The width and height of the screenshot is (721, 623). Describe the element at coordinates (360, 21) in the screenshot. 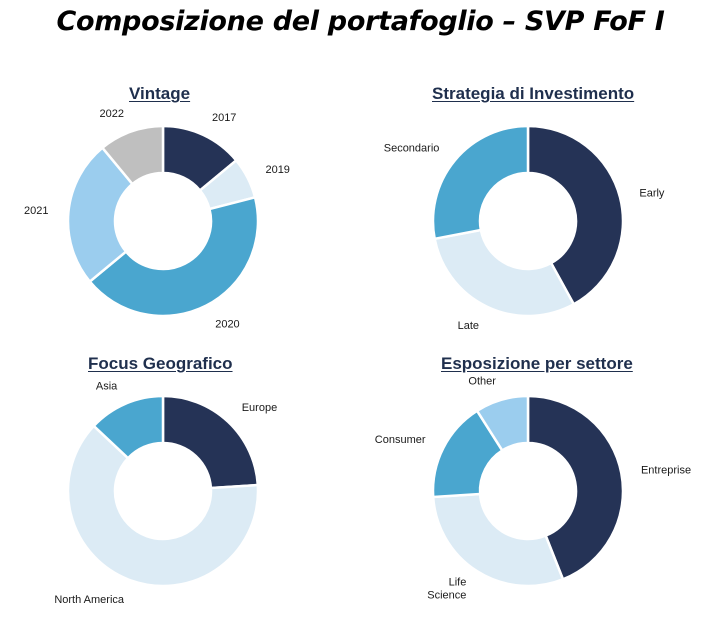

I see `page-title: Composizione del portafoglio – SVP FoF I` at that location.